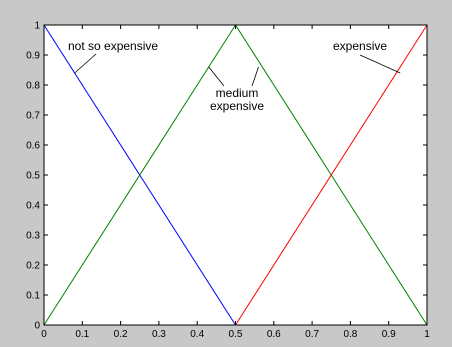 This screenshot has height=347, width=452. Describe the element at coordinates (33, 296) in the screenshot. I see `y-tick-label: 0.1` at that location.